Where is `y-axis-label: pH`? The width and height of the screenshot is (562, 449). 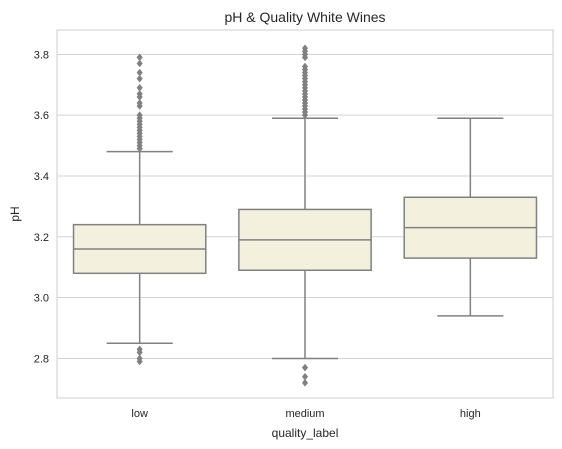
y-axis-label: pH is located at coordinates (15, 213).